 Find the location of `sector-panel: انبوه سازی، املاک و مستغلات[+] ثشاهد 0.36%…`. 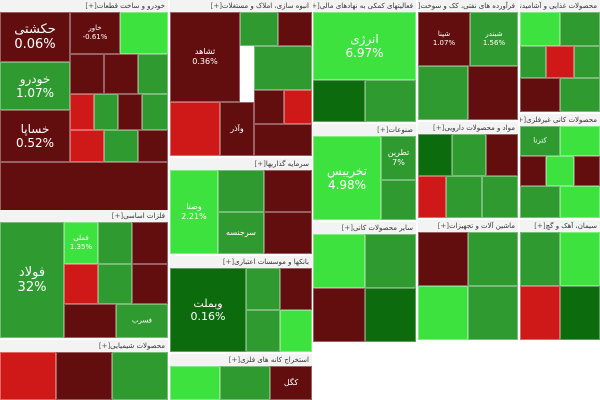

sector-panel: انبوه سازی، املاک و مستغلات[+] ثشاهد 0.36%… is located at coordinates (241, 78).